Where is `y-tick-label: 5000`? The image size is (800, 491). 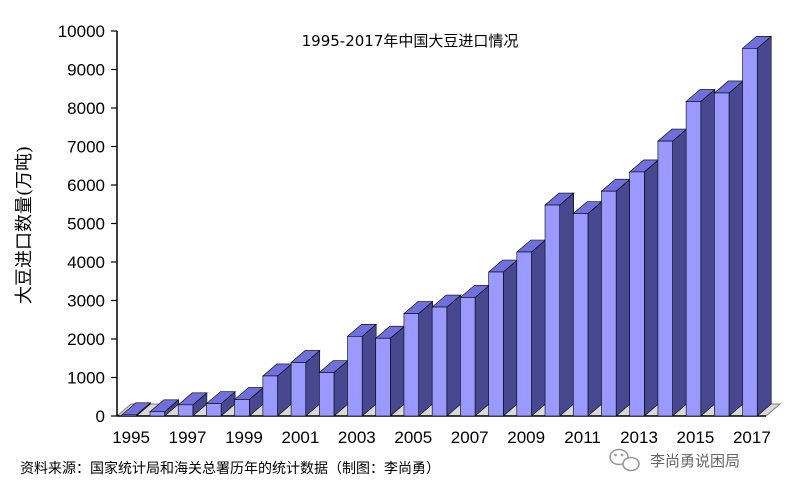
y-tick-label: 5000 is located at coordinates (86, 224).